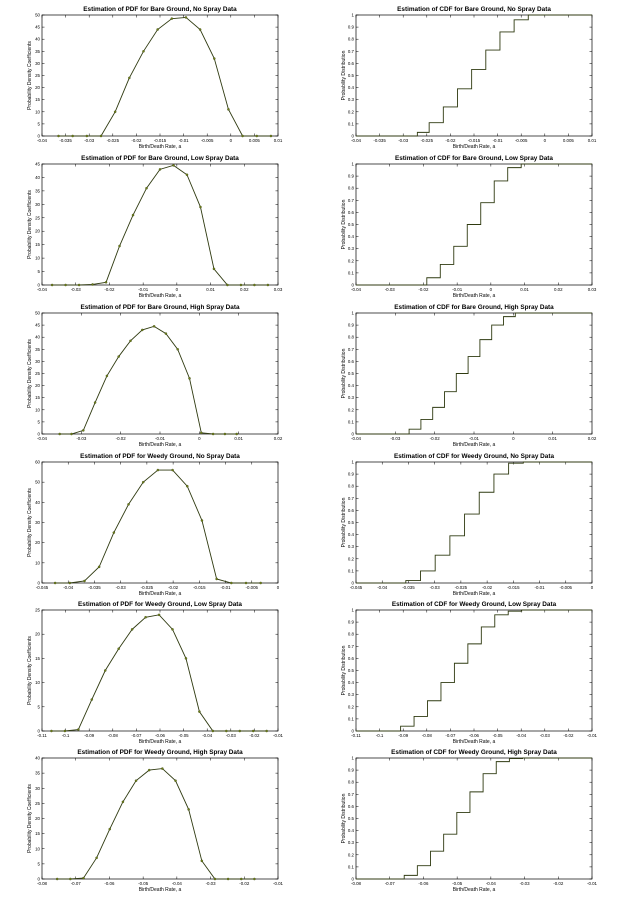 This screenshot has width=627, height=904. What do you see at coordinates (37, 51) in the screenshot?
I see `y-tick-label: 35` at bounding box center [37, 51].